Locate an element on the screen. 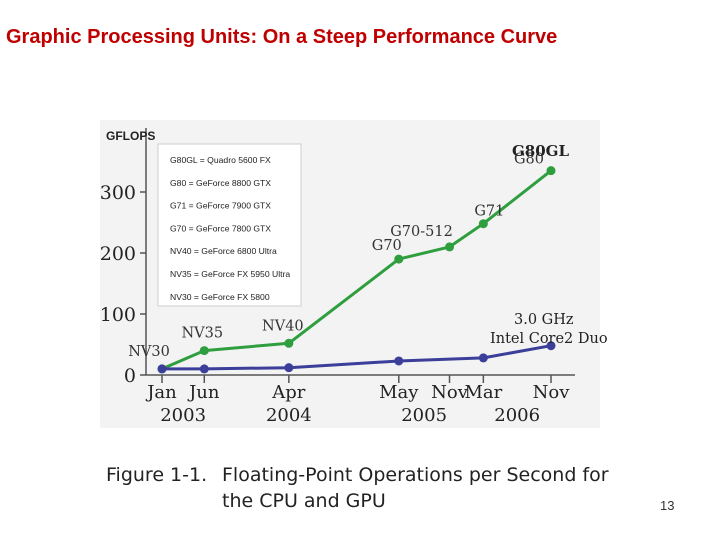 This screenshot has height=540, width=720. x-tick-label: Jun is located at coordinates (203, 392).